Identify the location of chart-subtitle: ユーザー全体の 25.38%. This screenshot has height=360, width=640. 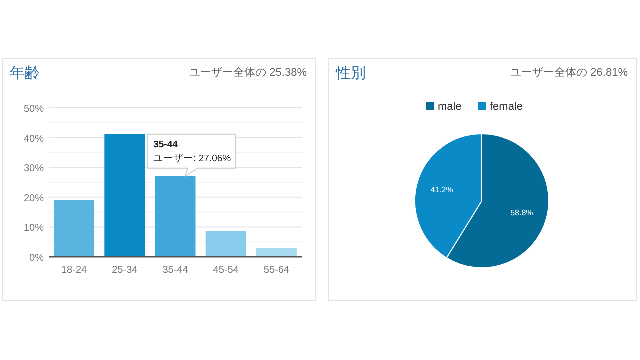
(249, 73).